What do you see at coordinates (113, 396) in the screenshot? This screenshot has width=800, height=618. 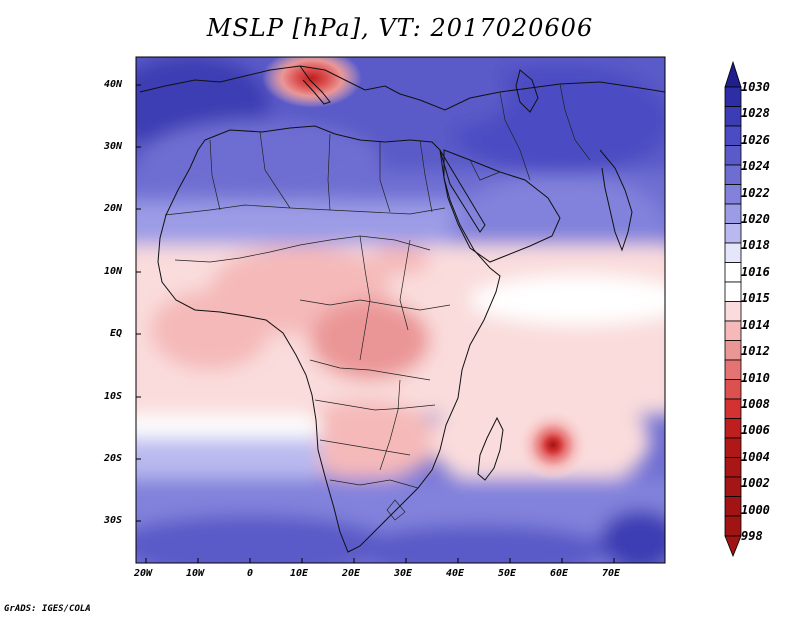 I see `y-label-10s: 10S` at bounding box center [113, 396].